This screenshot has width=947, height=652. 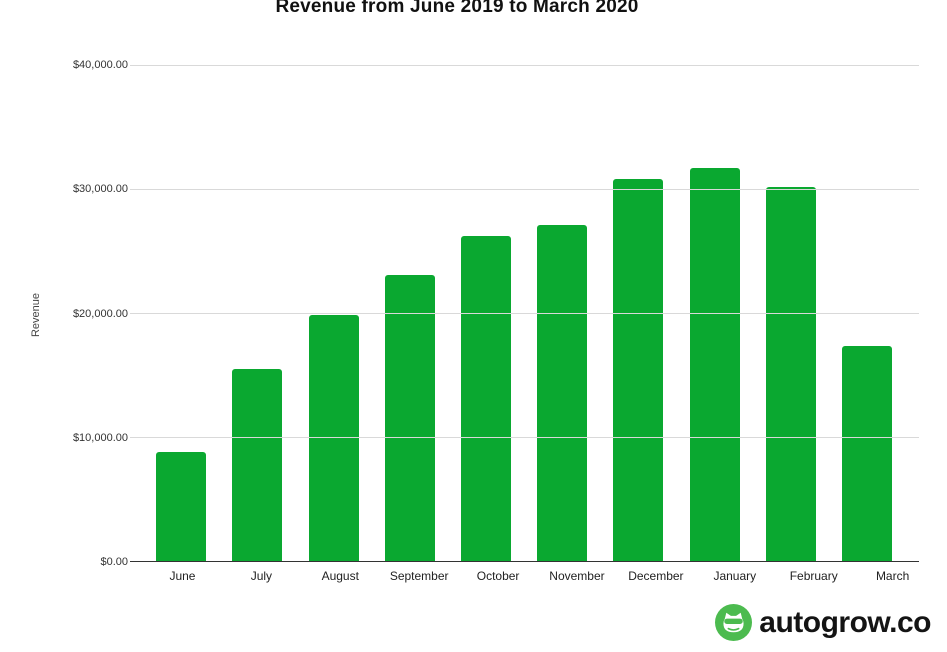 I want to click on logo-text: autogrow.co, so click(x=845, y=622).